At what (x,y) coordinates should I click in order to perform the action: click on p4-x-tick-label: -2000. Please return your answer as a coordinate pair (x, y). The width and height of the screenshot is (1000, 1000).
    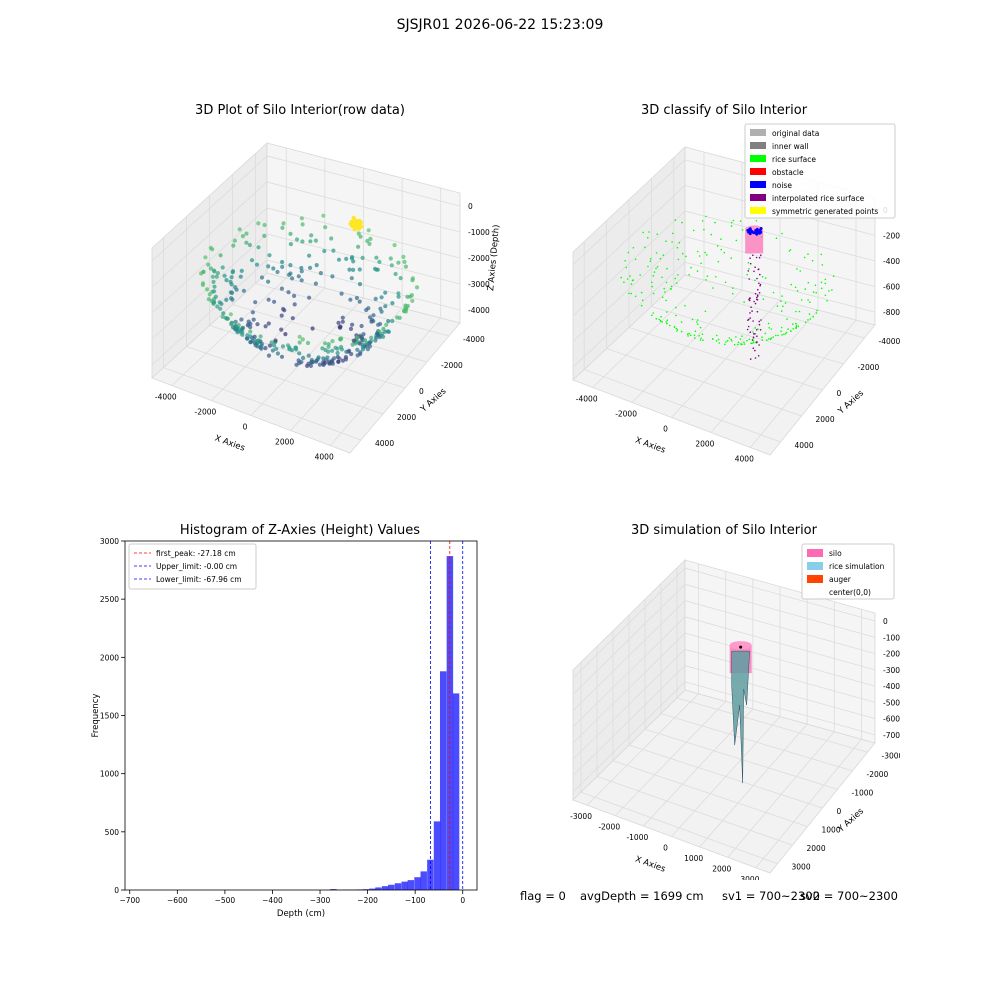
    Looking at the image, I should click on (609, 827).